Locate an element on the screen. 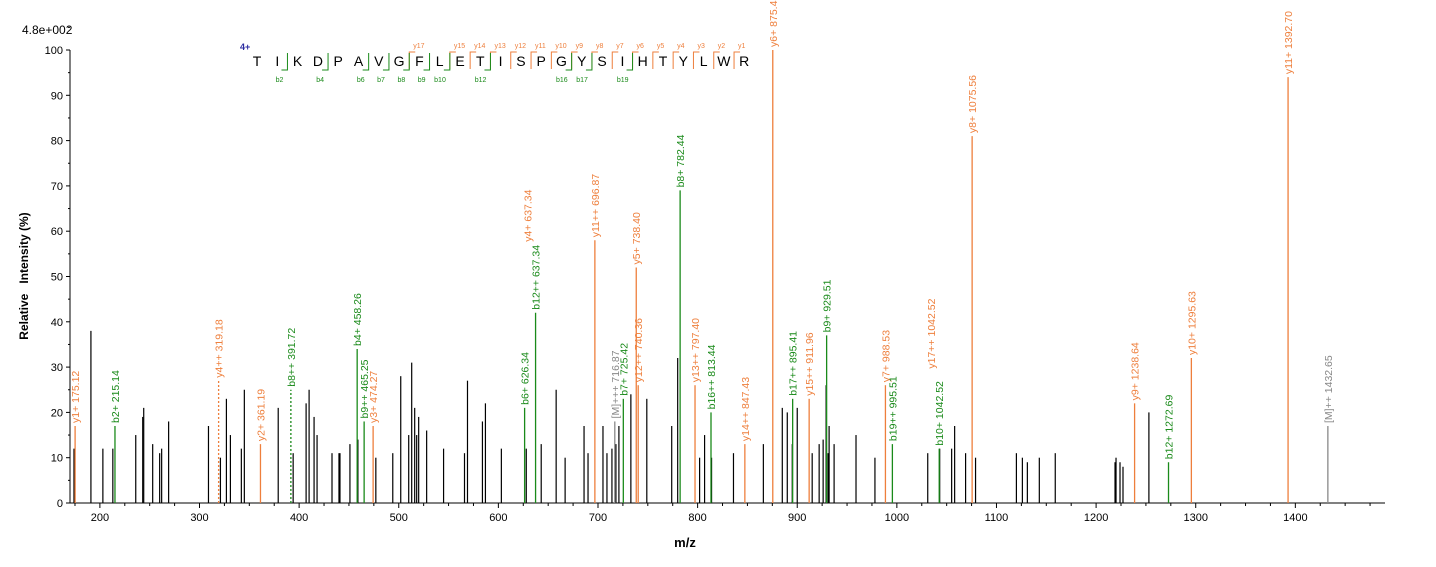  b-fragment-label: b2 is located at coordinates (280, 80).